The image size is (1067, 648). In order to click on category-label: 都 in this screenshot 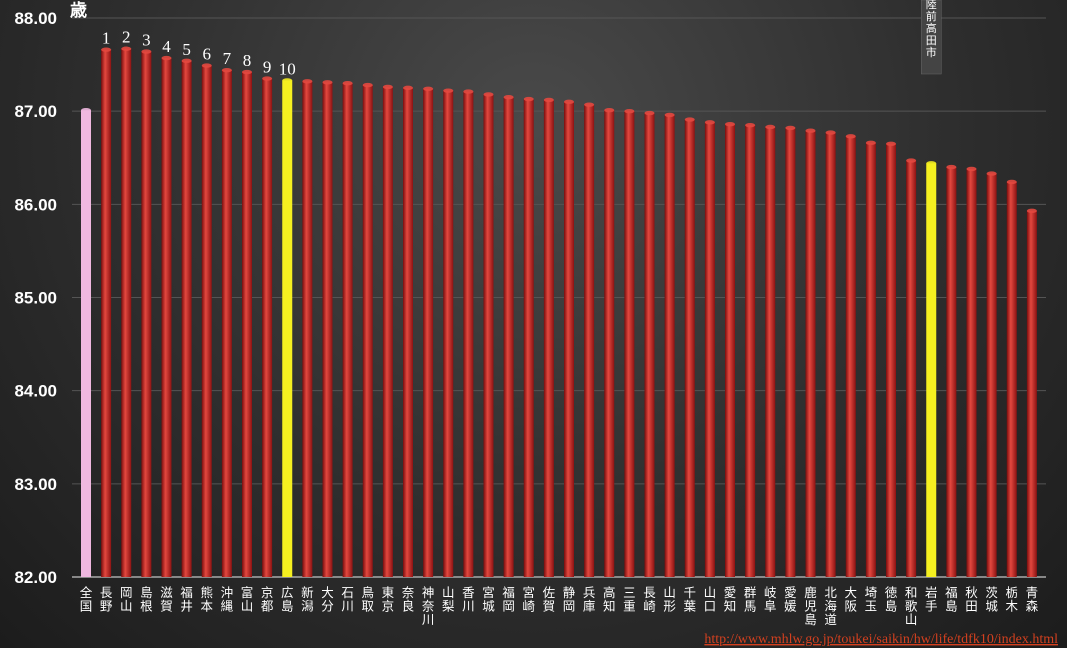, I will do `click(267, 606)`.